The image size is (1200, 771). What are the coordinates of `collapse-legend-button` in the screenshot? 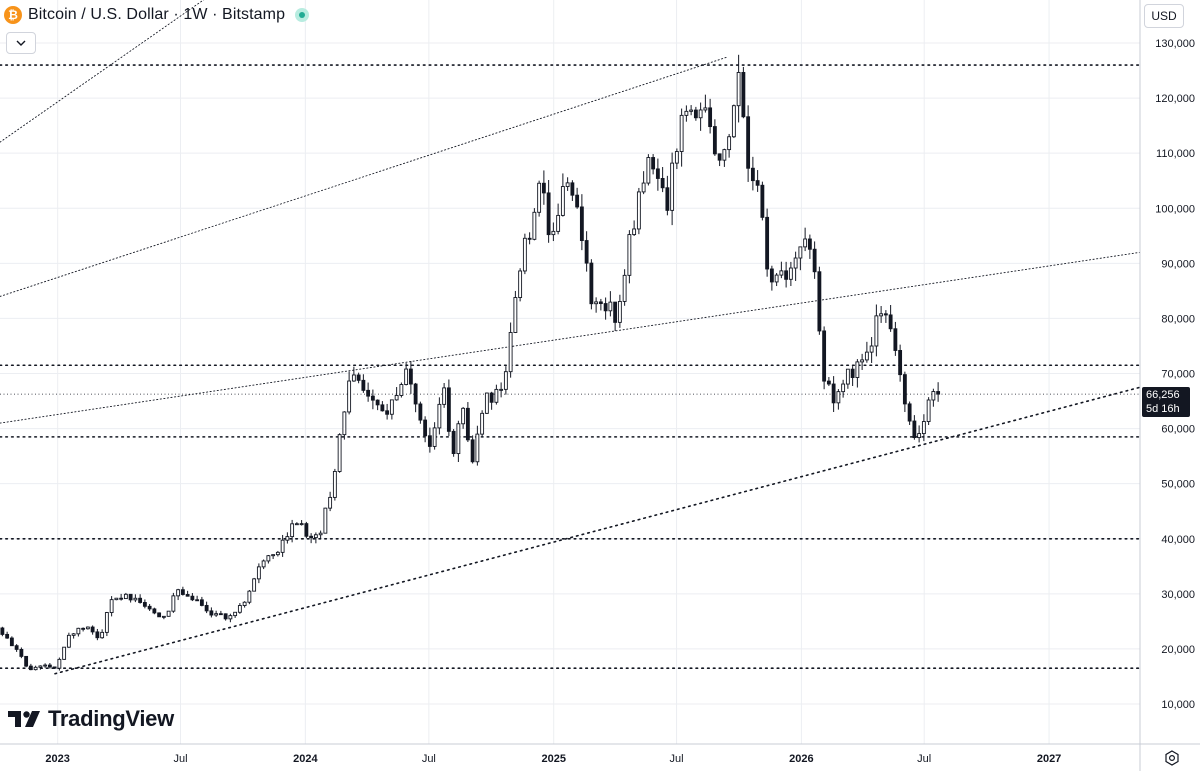 It's located at (21, 43).